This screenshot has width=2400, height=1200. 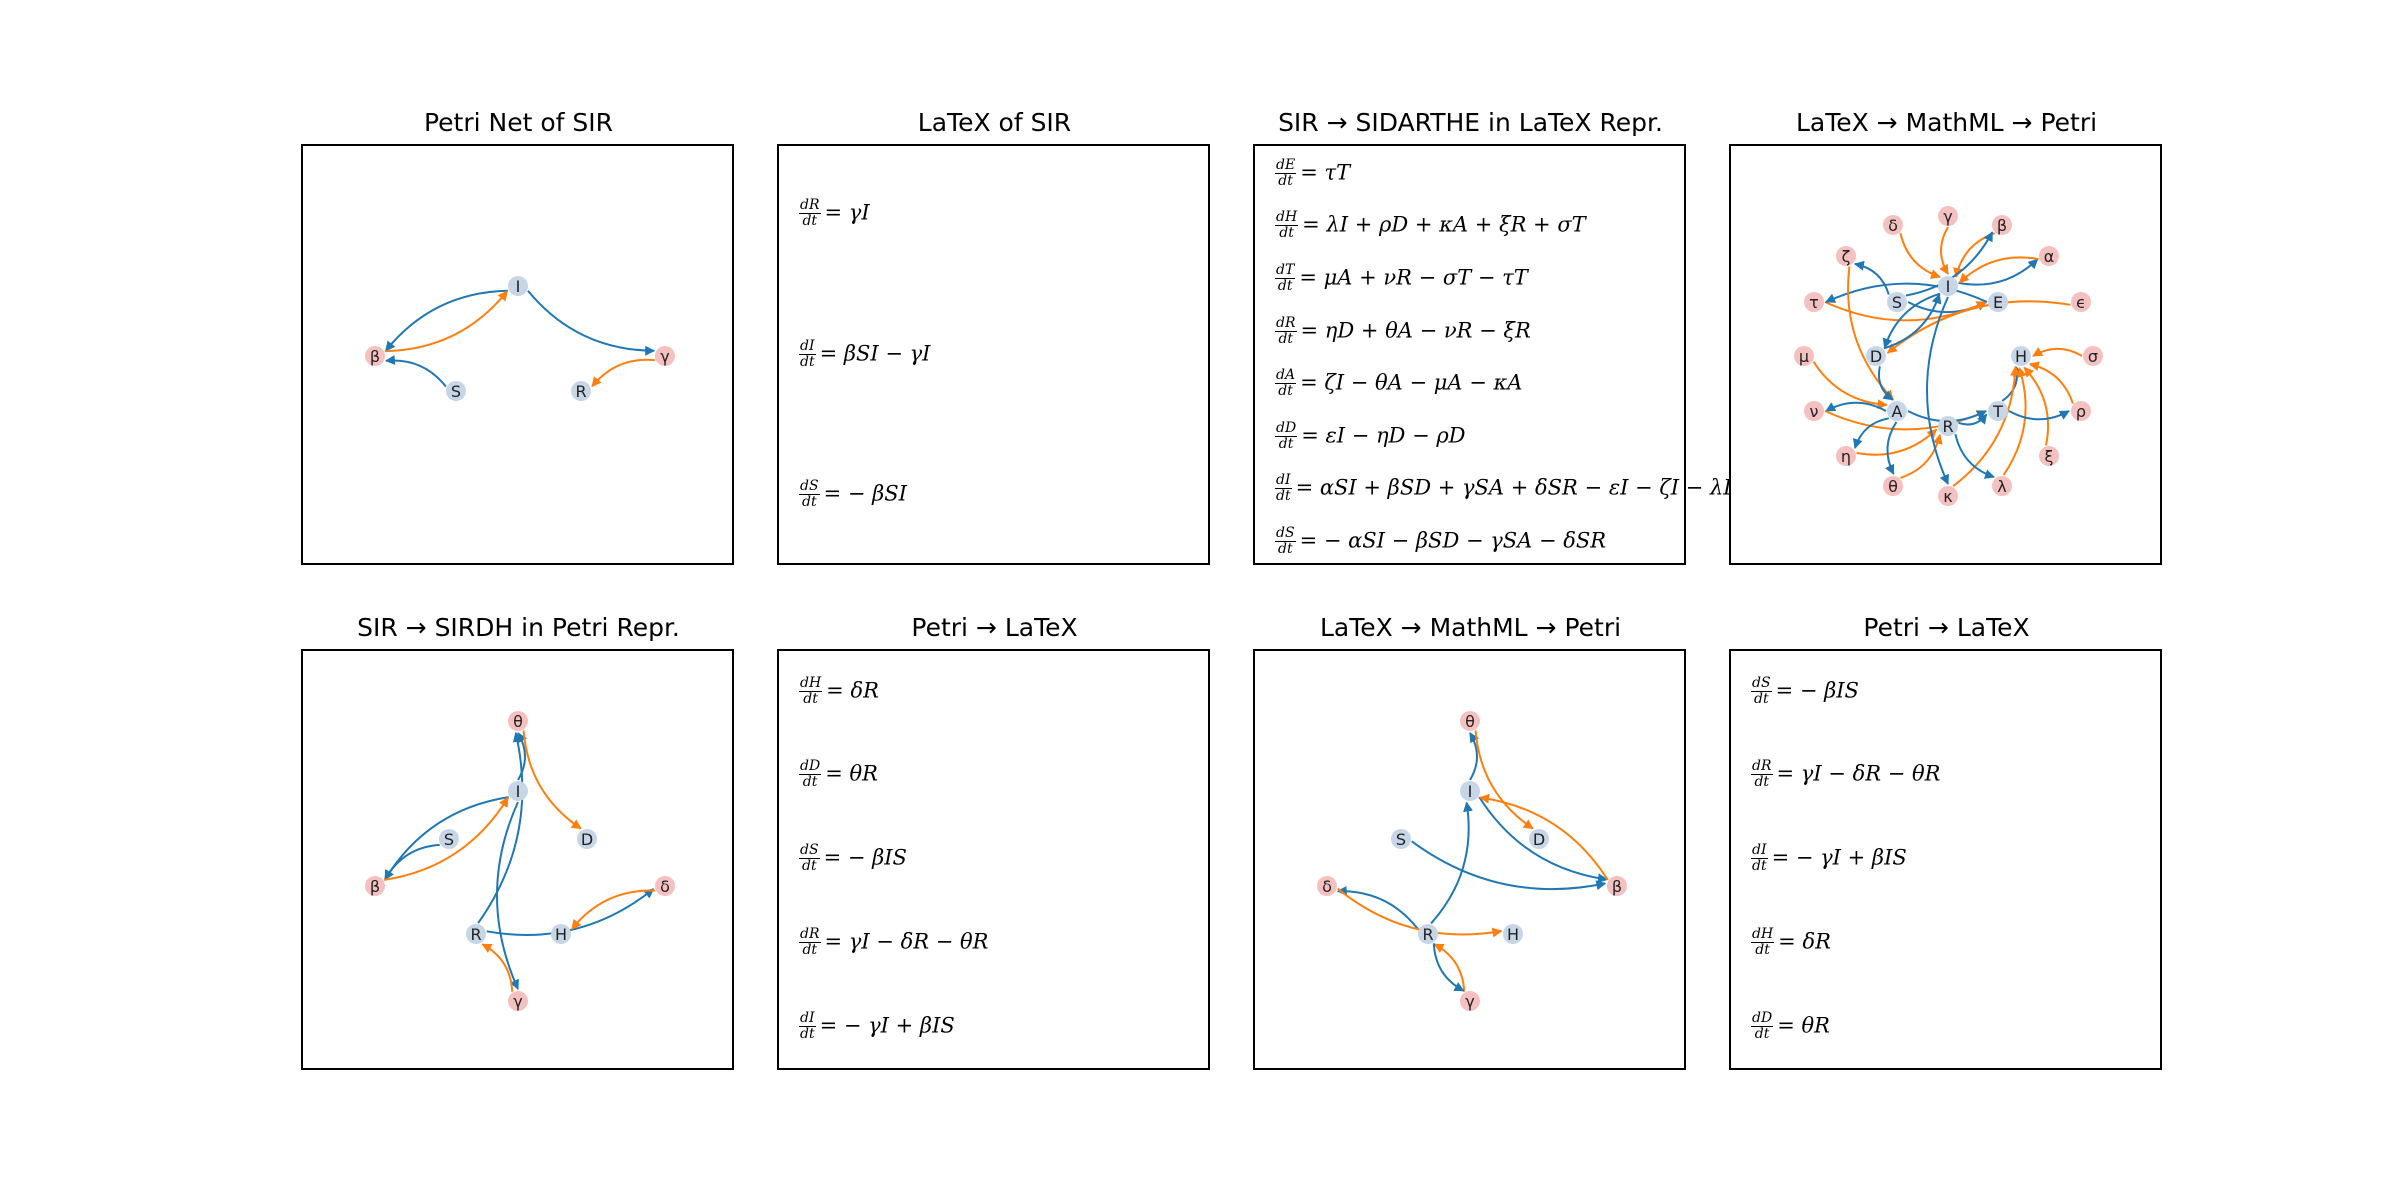 What do you see at coordinates (1937, 390) in the screenshot?
I see `edge-I-to-kappa` at bounding box center [1937, 390].